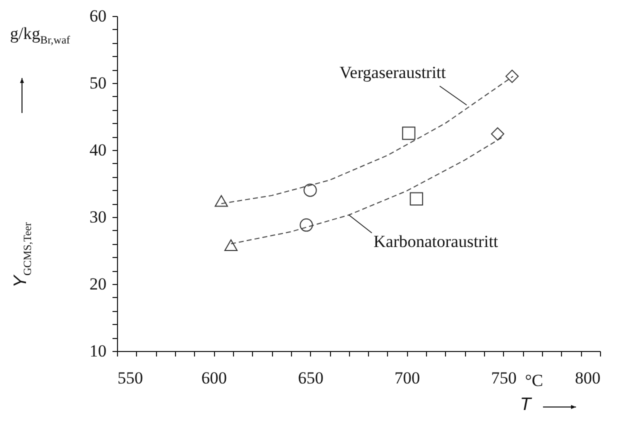  I want to click on text: °C, so click(534, 381).